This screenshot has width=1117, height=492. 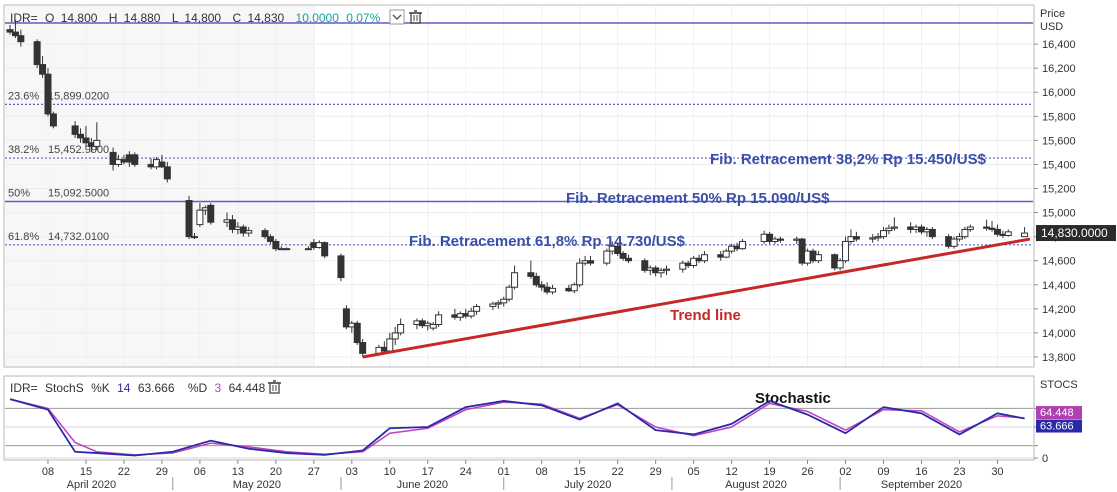 I want to click on header-open-label: O, so click(x=49, y=18).